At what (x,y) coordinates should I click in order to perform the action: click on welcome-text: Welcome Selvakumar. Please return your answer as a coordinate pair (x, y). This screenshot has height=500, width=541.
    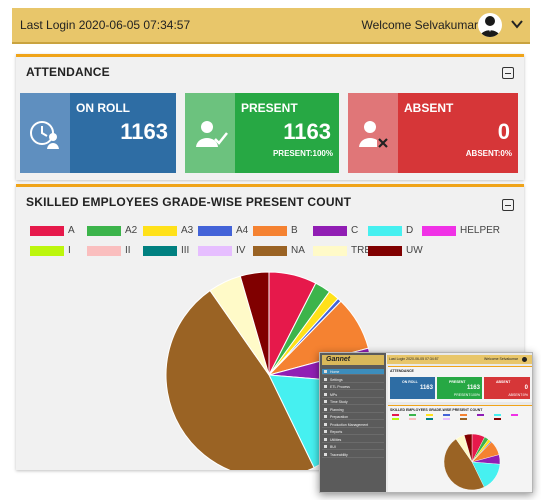
    Looking at the image, I should click on (419, 25).